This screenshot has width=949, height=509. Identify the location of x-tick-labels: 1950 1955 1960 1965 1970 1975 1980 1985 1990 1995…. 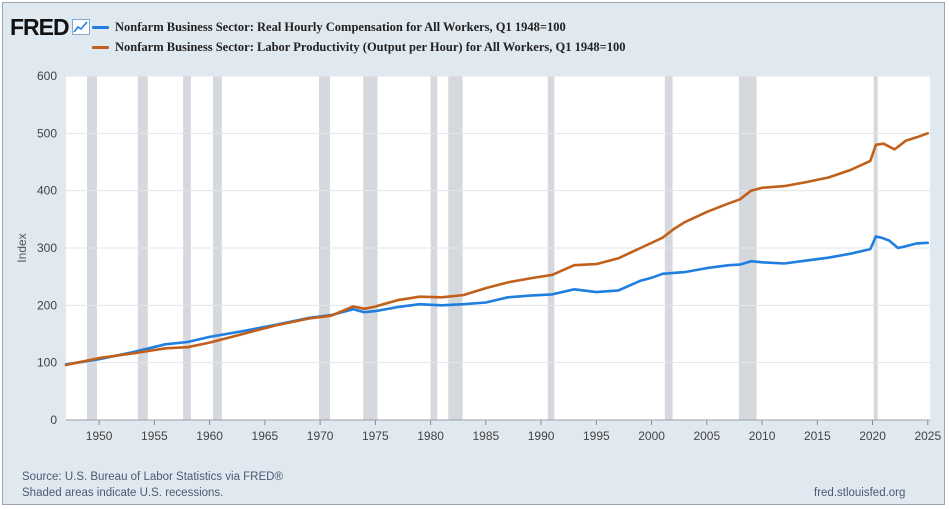
(503, 431).